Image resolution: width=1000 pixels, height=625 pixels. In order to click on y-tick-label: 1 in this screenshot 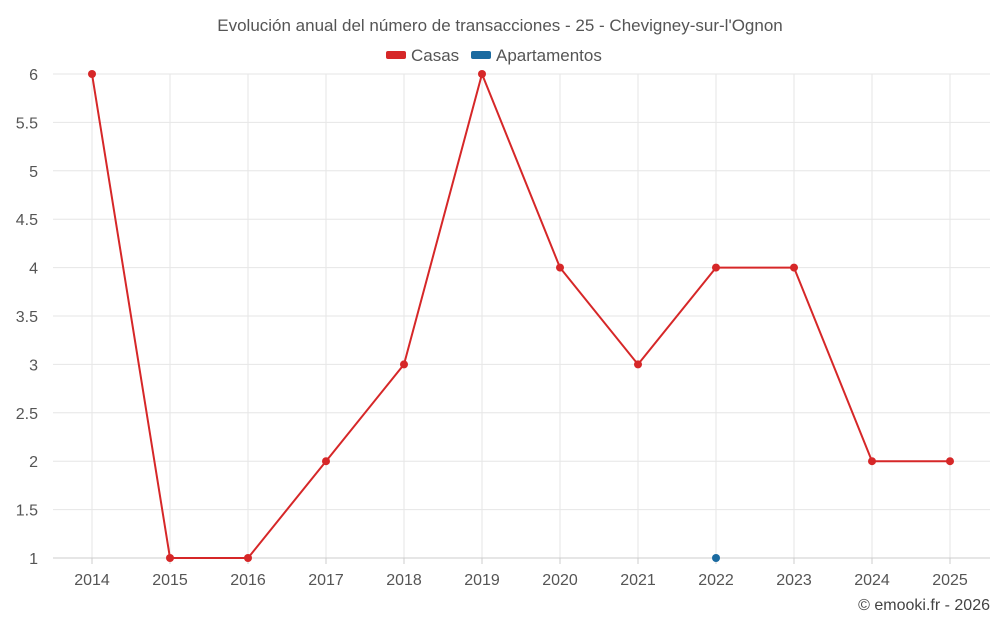, I will do `click(33, 559)`.